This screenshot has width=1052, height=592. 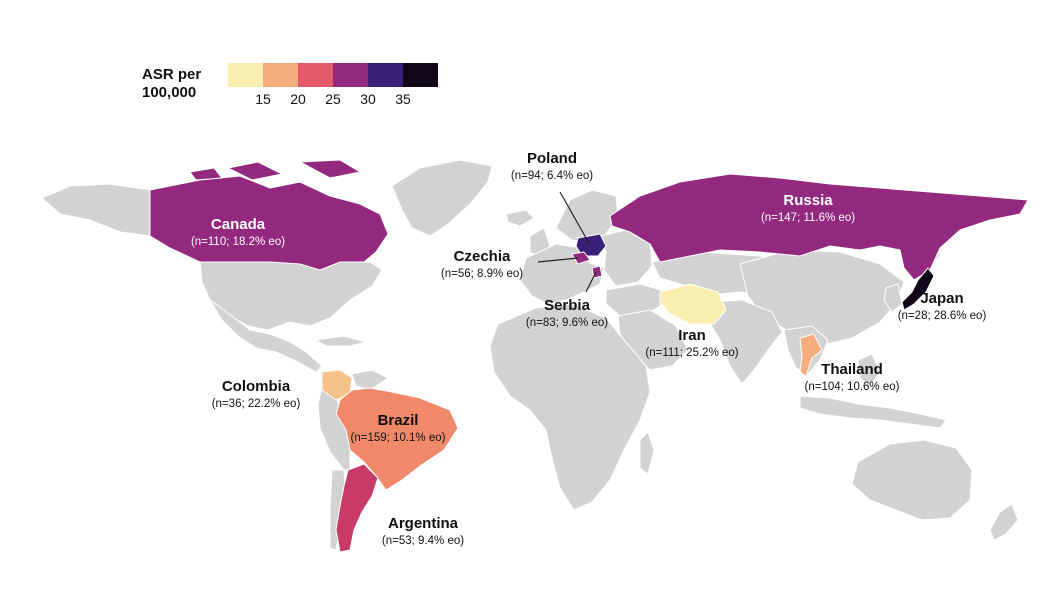 I want to click on legend-title-line1: ASR per, so click(x=172, y=74).